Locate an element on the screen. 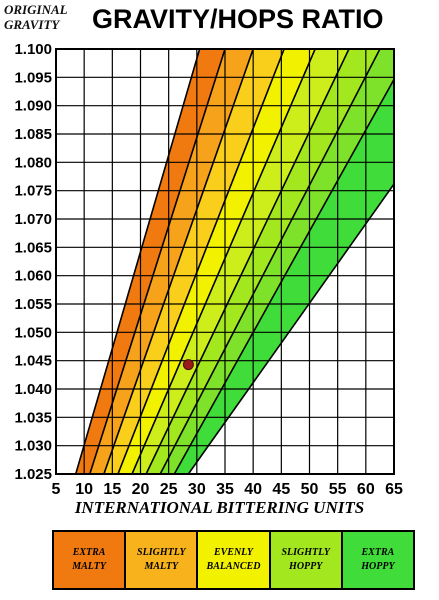 The height and width of the screenshot is (600, 439). y-tick-label: 1.025 is located at coordinates (33, 474).